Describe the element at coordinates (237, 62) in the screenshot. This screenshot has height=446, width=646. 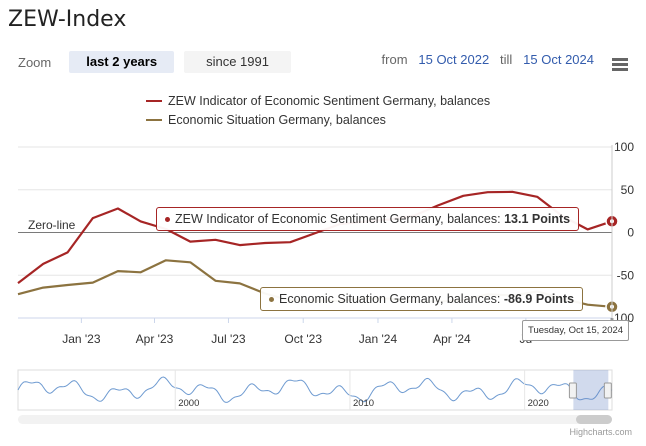
I see `zoom-since-1991-button: since 1991` at that location.